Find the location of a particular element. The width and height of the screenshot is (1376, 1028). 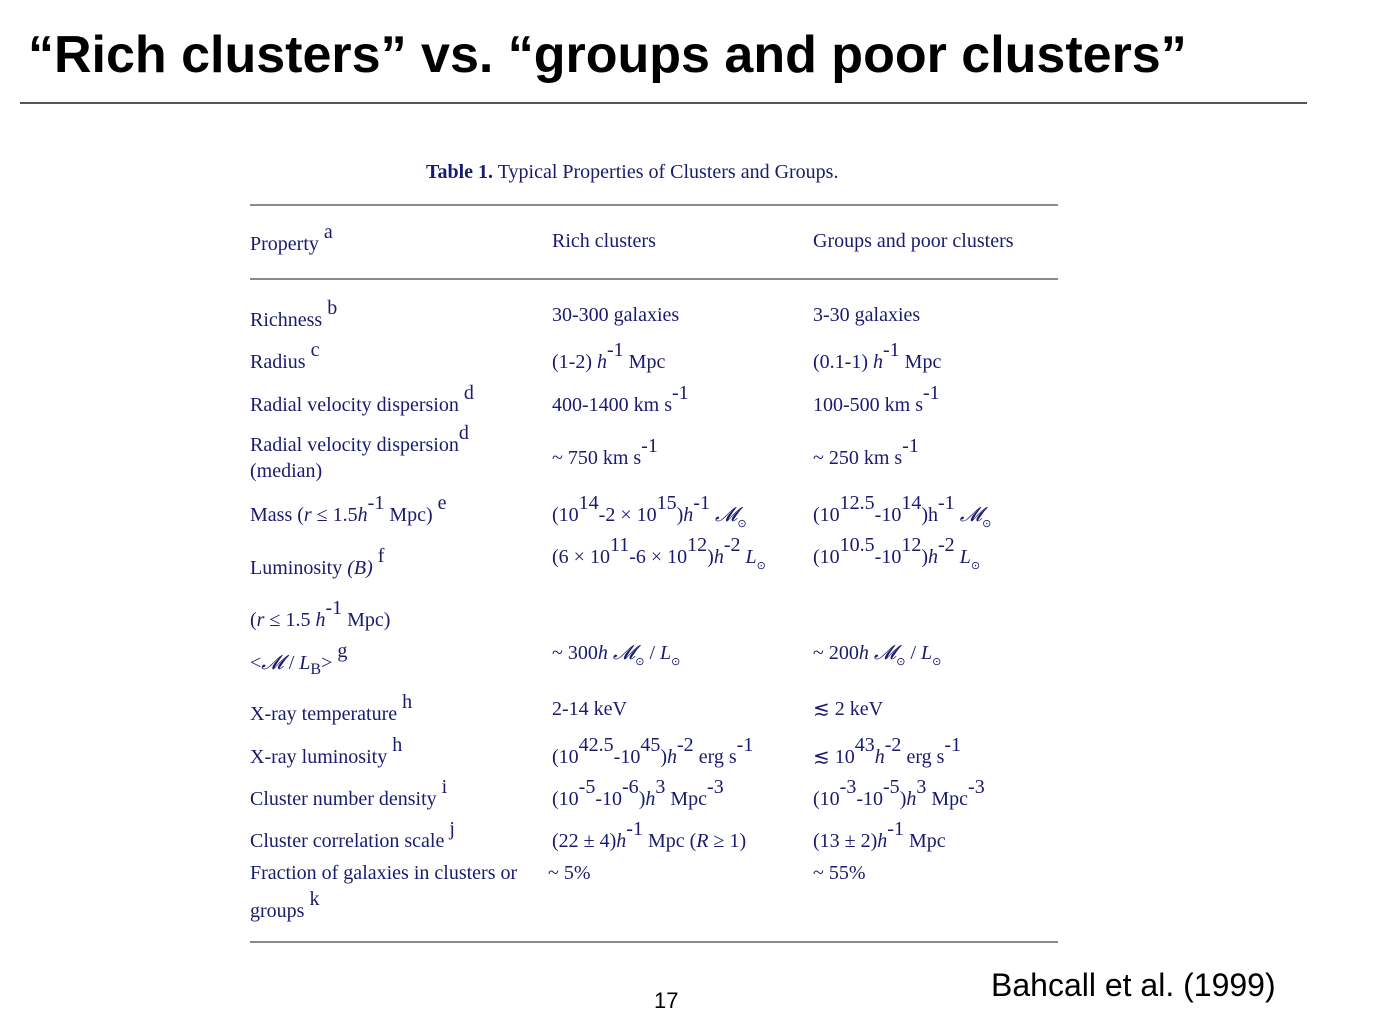

row-xray-temp-note: h is located at coordinates (407, 702).